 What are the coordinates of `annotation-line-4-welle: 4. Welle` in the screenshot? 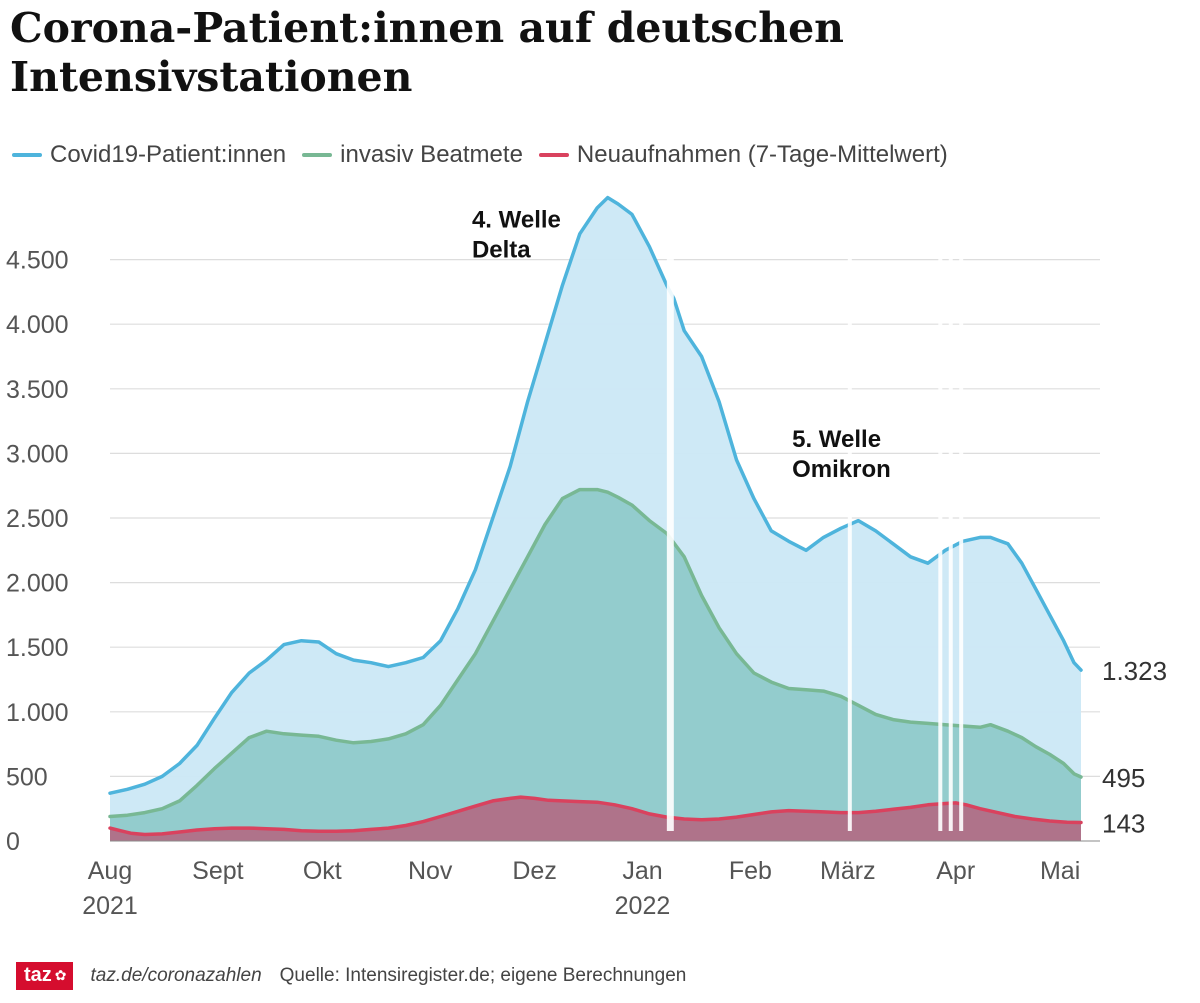 It's located at (516, 219).